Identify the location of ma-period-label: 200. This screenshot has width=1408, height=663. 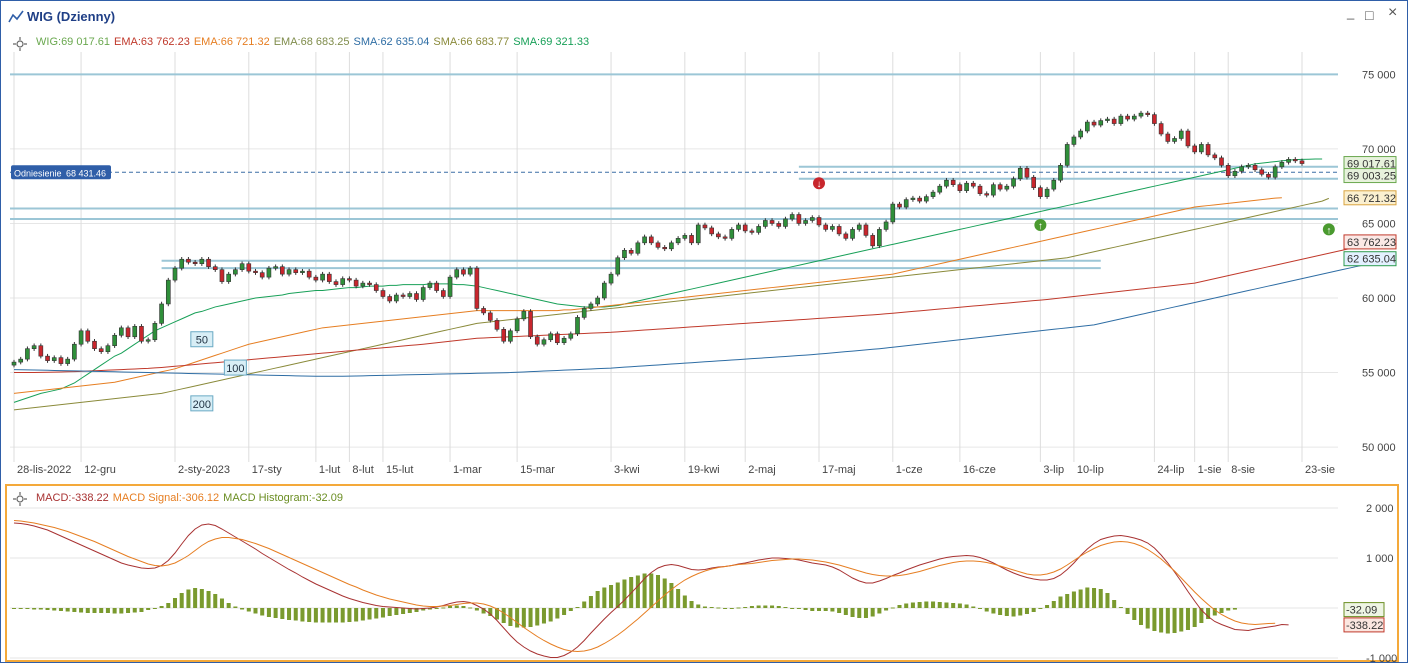
(202, 405).